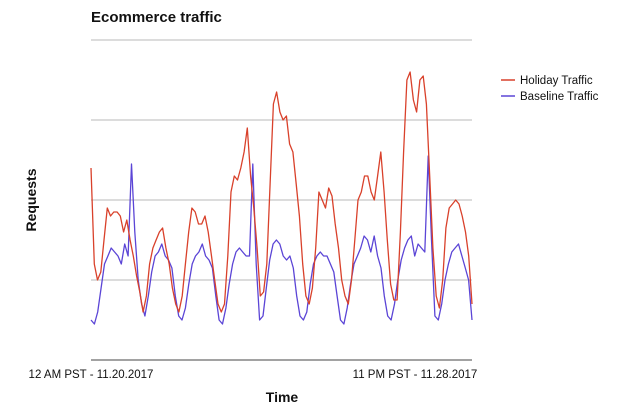  What do you see at coordinates (31, 199) in the screenshot?
I see `y-axis-title: Requests` at bounding box center [31, 199].